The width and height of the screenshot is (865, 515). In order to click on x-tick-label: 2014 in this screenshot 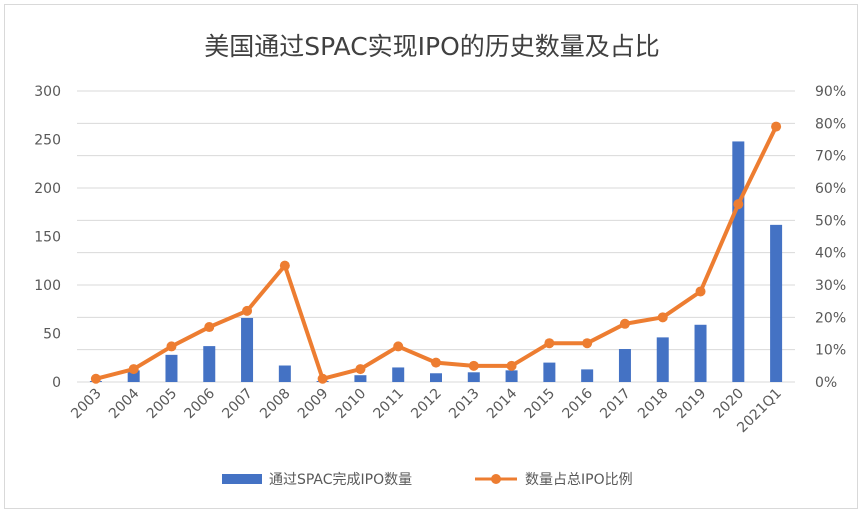, I will do `click(502, 403)`.